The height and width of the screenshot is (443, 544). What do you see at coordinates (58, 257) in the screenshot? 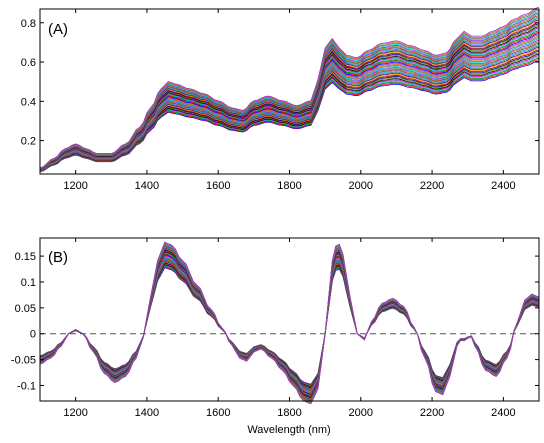
I see `panel-b-label: (B)` at bounding box center [58, 257].